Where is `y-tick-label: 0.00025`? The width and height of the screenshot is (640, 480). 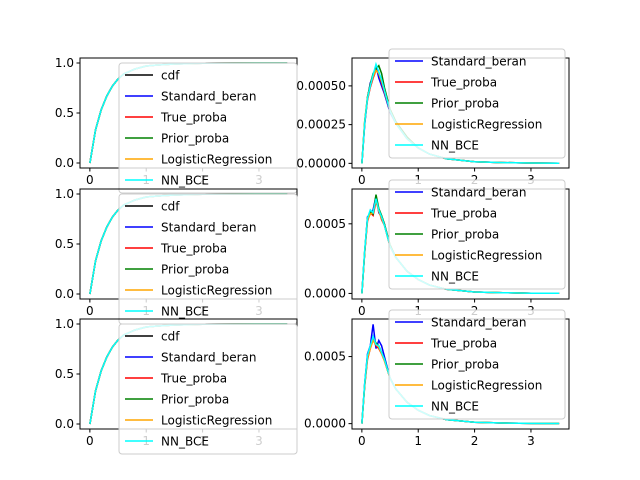
y-tick-label: 0.00025 is located at coordinates (321, 125).